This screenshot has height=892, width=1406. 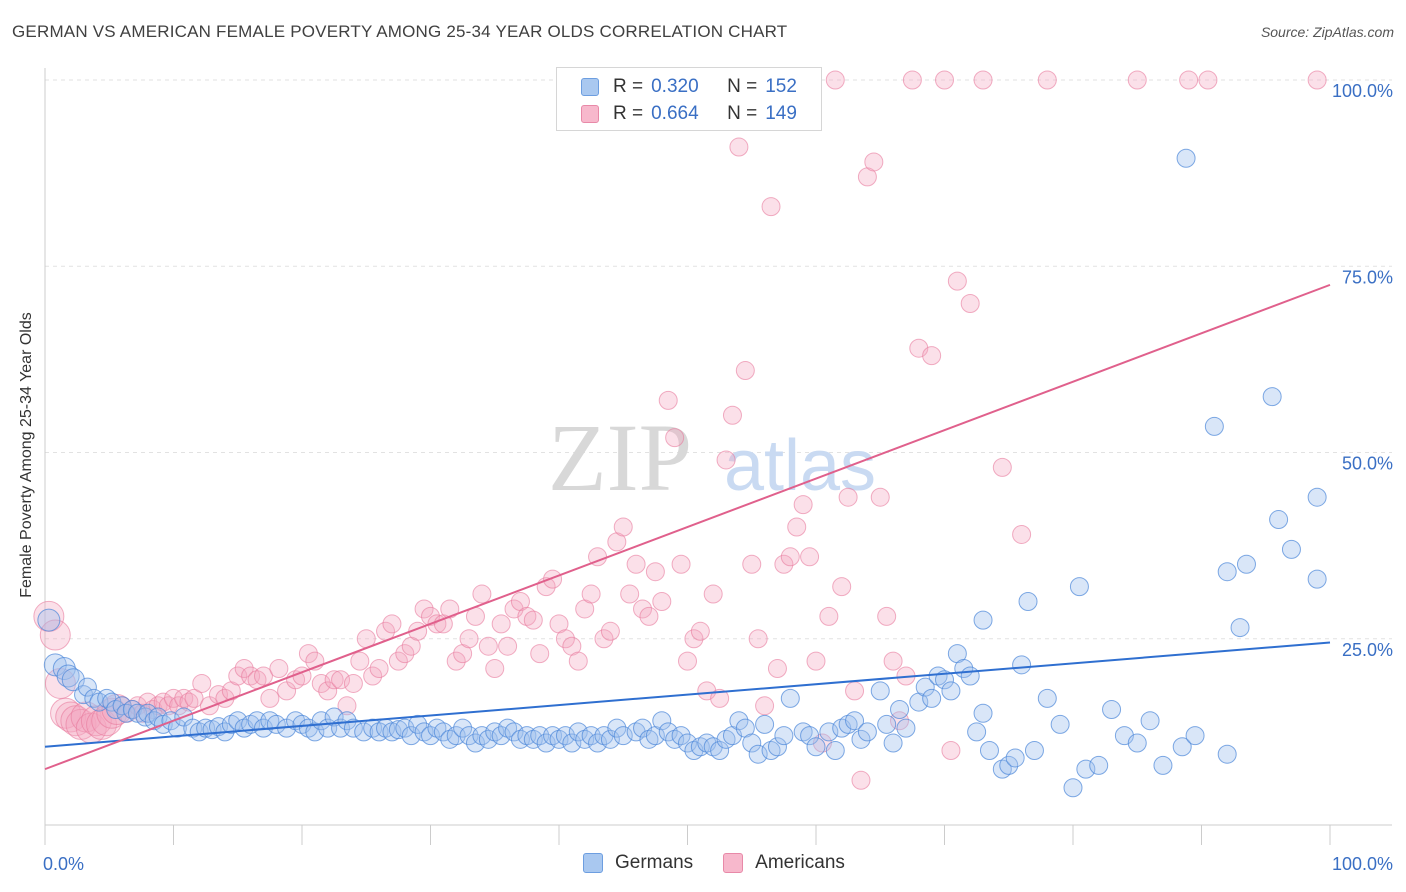 I want to click on bottom-legend-americans: Americans, so click(x=784, y=863).